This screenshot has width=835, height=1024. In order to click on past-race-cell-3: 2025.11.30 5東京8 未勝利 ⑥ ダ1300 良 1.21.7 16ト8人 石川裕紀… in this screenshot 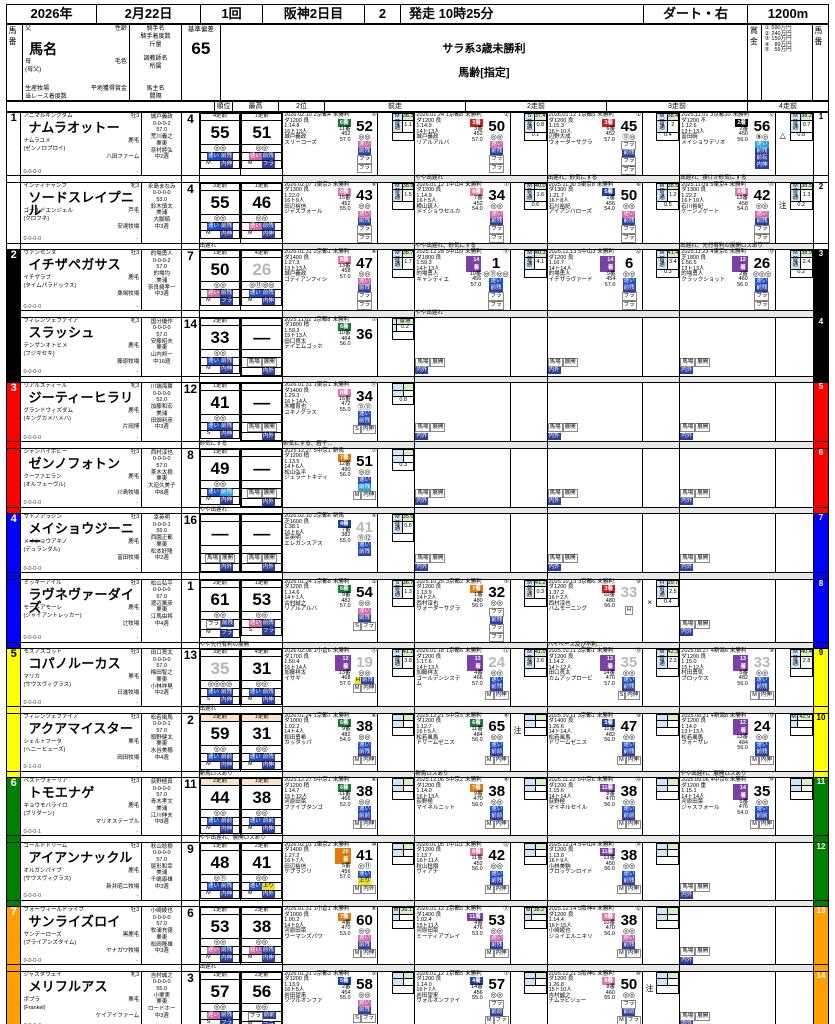, I will do `click(594, 212)`.